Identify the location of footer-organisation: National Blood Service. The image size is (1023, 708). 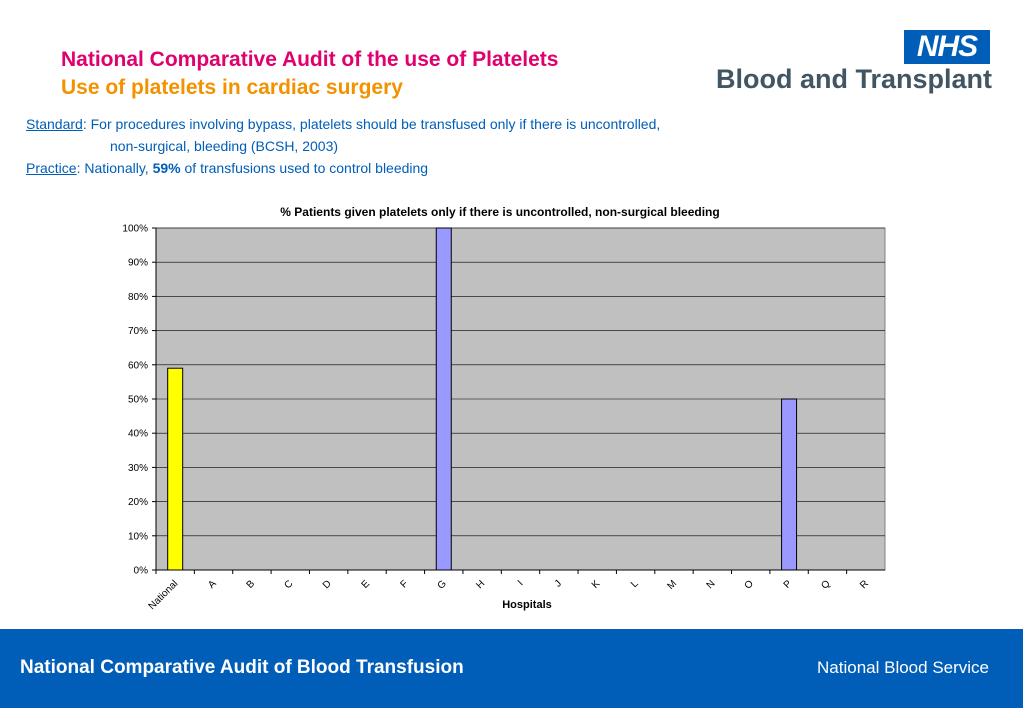
(903, 667).